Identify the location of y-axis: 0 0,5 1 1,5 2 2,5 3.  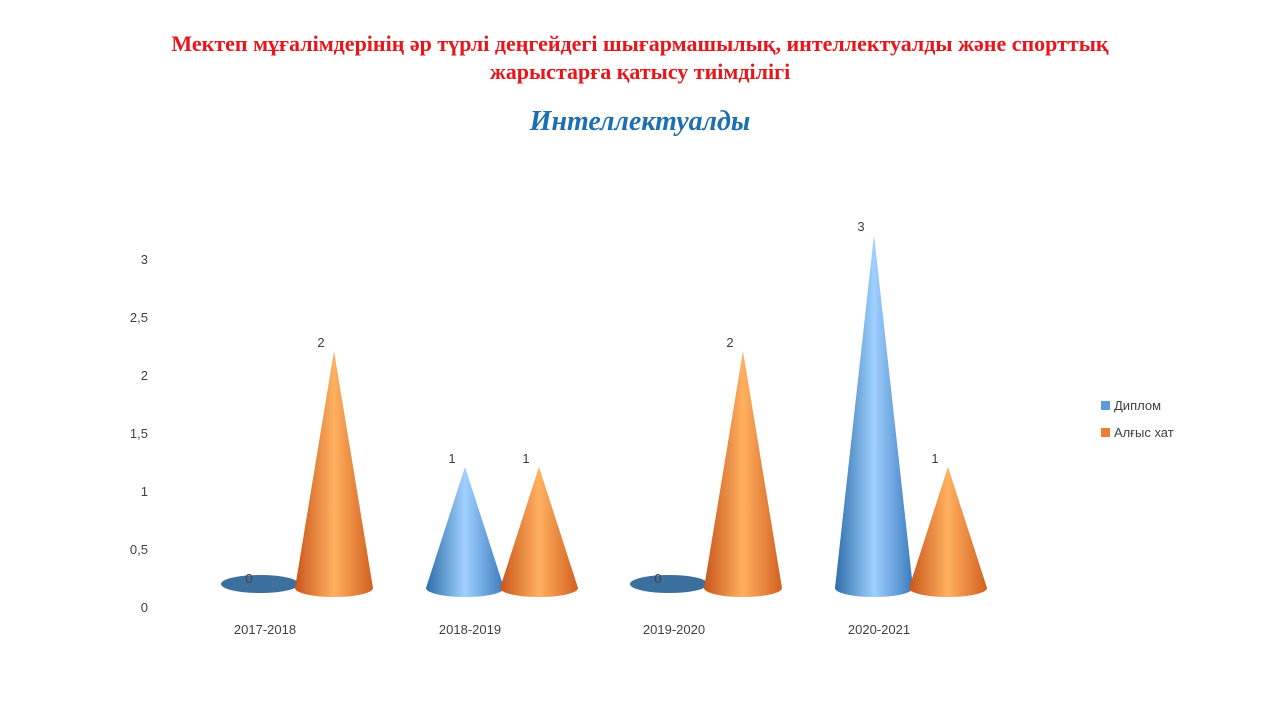
(139, 433).